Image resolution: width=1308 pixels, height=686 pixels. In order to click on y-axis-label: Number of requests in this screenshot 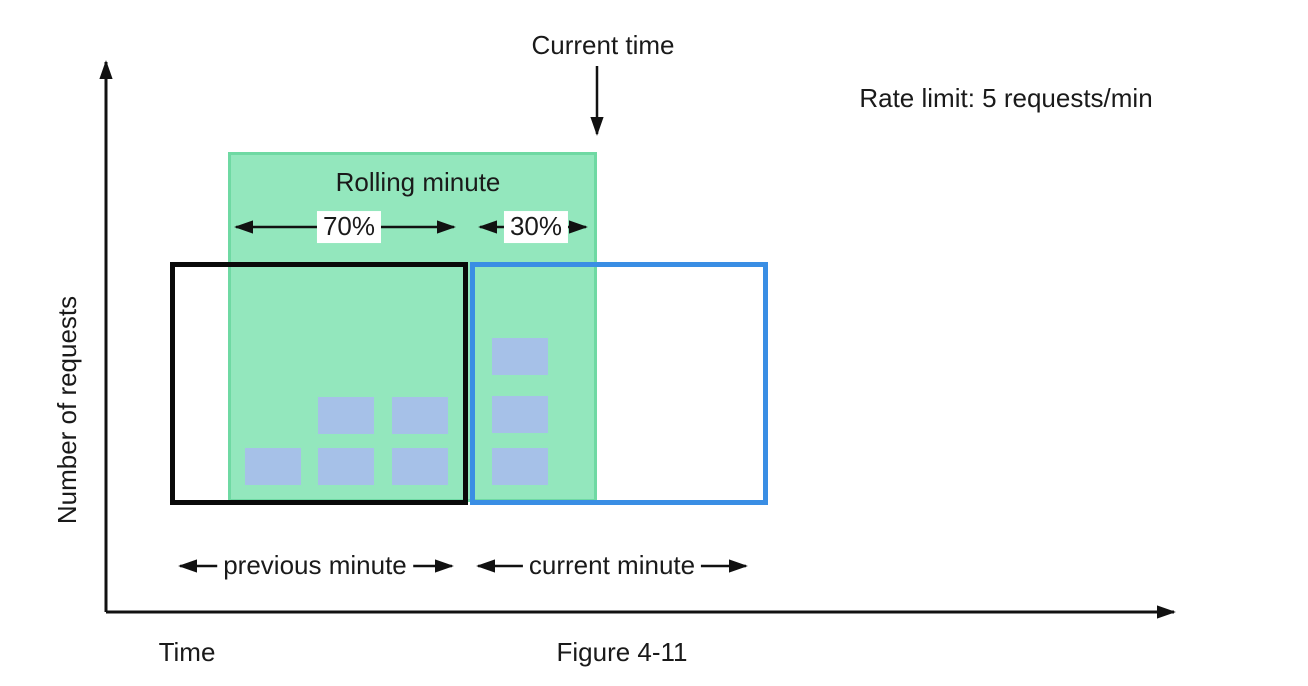, I will do `click(67, 410)`.